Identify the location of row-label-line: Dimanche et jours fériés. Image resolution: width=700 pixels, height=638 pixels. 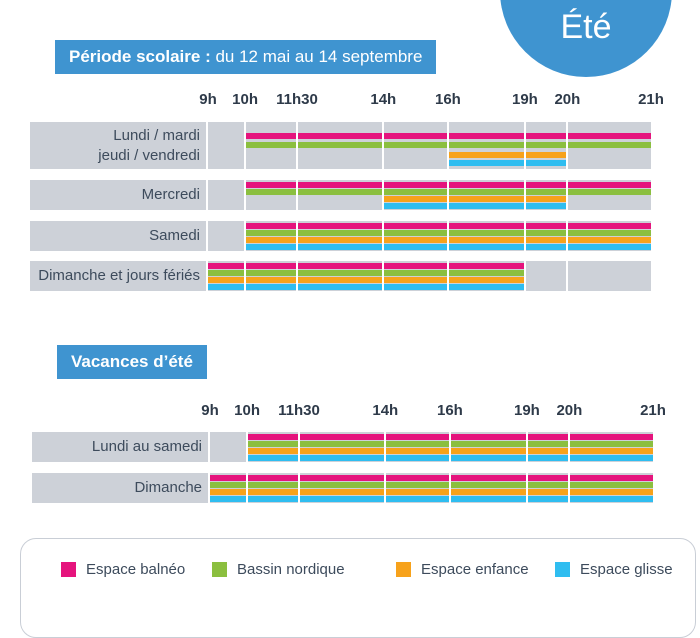
(119, 275).